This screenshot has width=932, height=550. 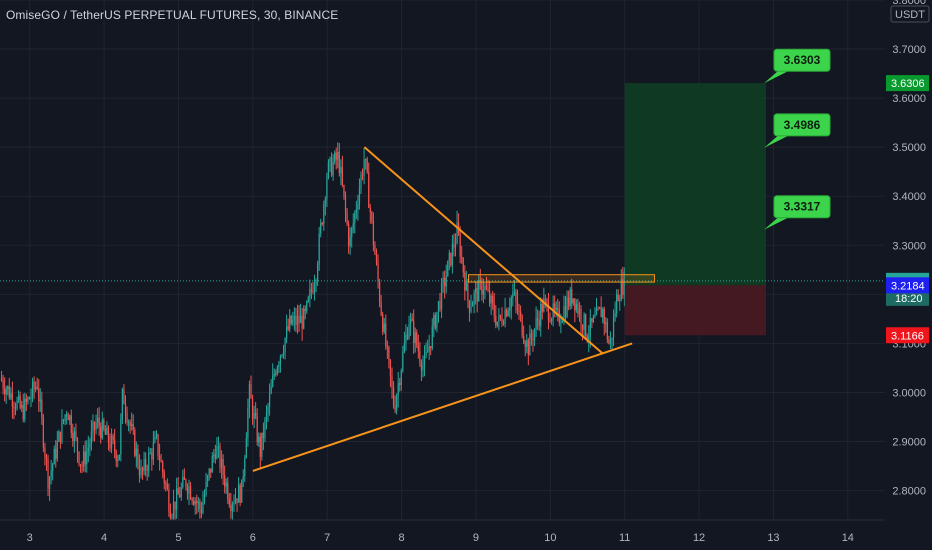 What do you see at coordinates (402, 538) in the screenshot?
I see `time-tick-label: 8` at bounding box center [402, 538].